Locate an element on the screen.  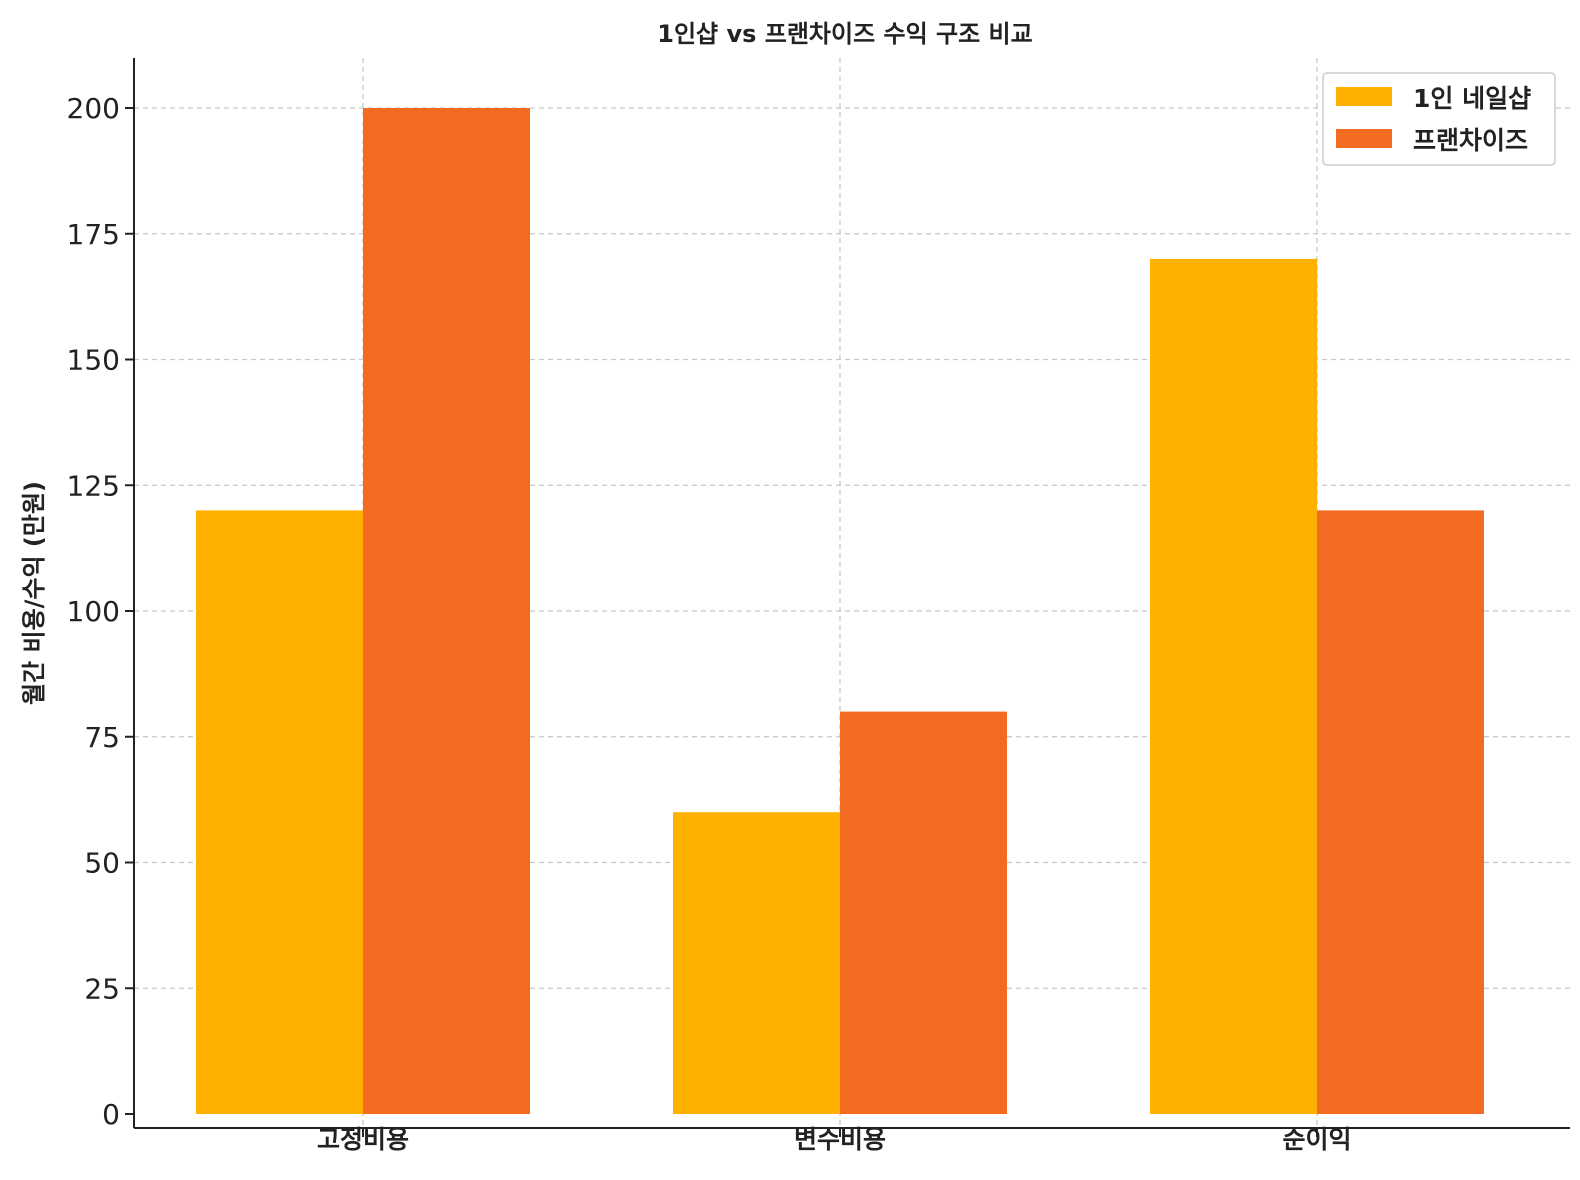
legend: 1인 네일샵 프랜차이즈 is located at coordinates (1439, 119).